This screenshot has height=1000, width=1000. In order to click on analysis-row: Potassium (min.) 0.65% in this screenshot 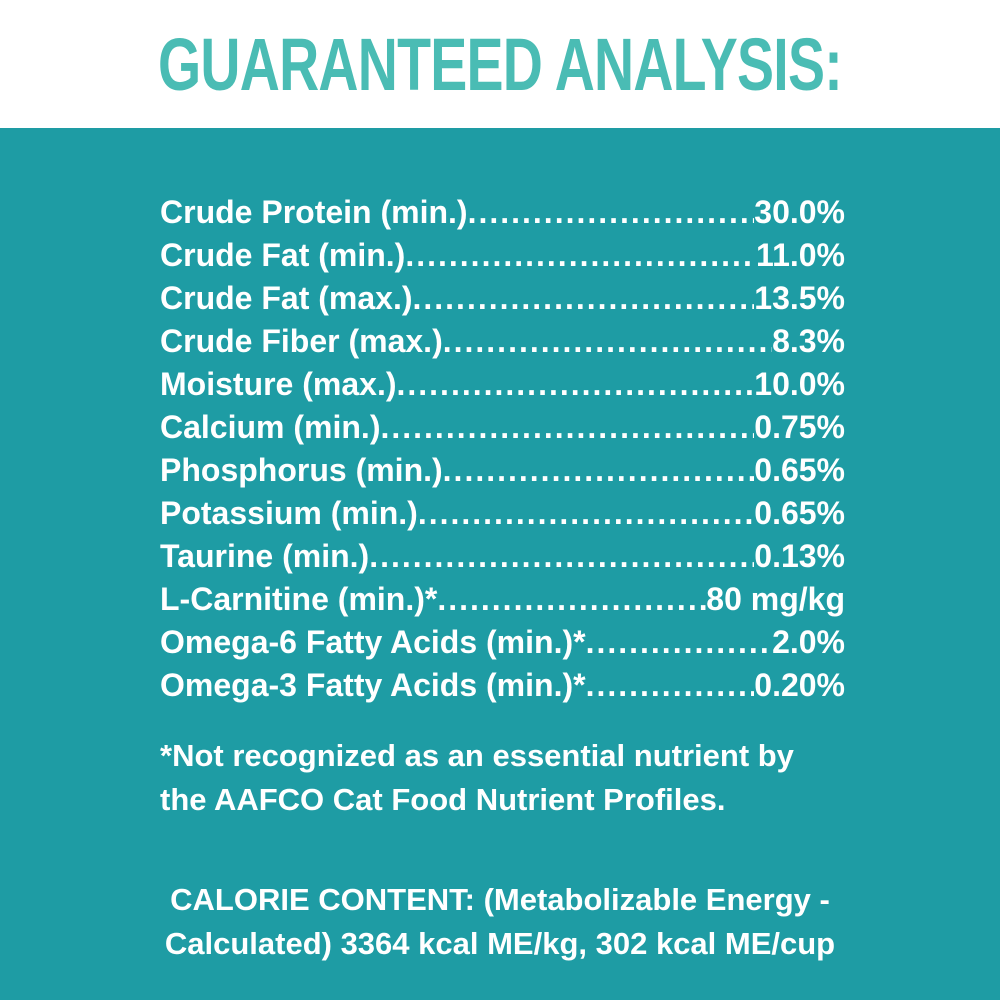, I will do `click(502, 516)`.